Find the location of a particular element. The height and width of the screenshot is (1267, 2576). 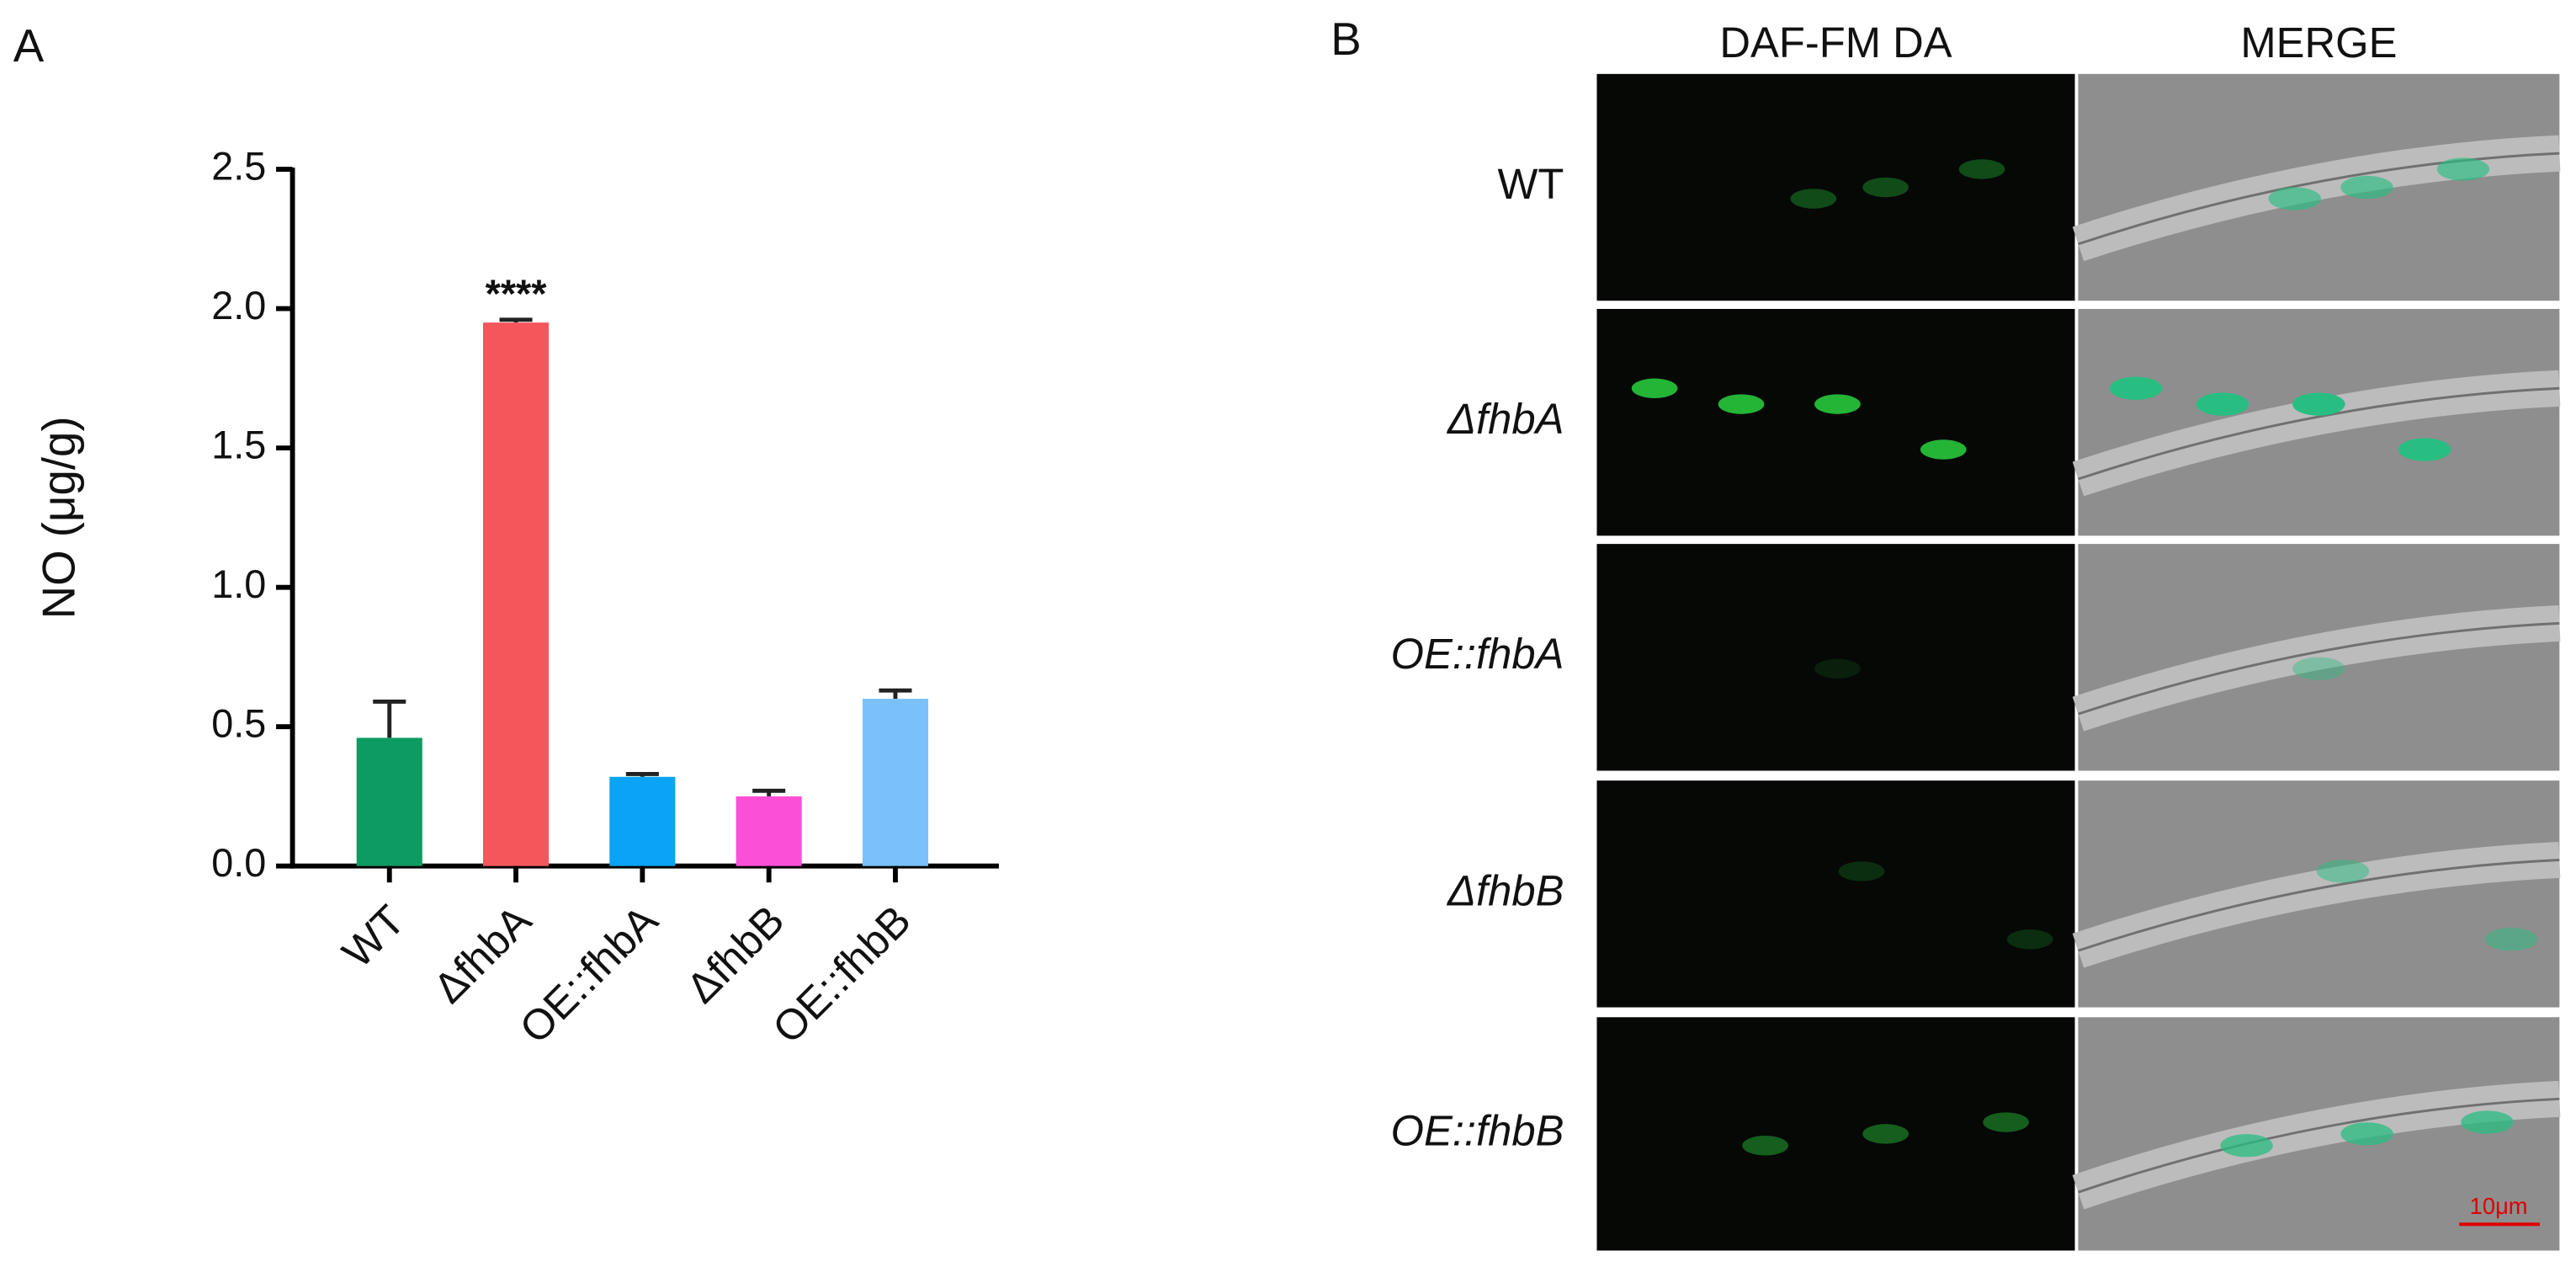

x-tick-label: ΔfhbB is located at coordinates (736, 954).